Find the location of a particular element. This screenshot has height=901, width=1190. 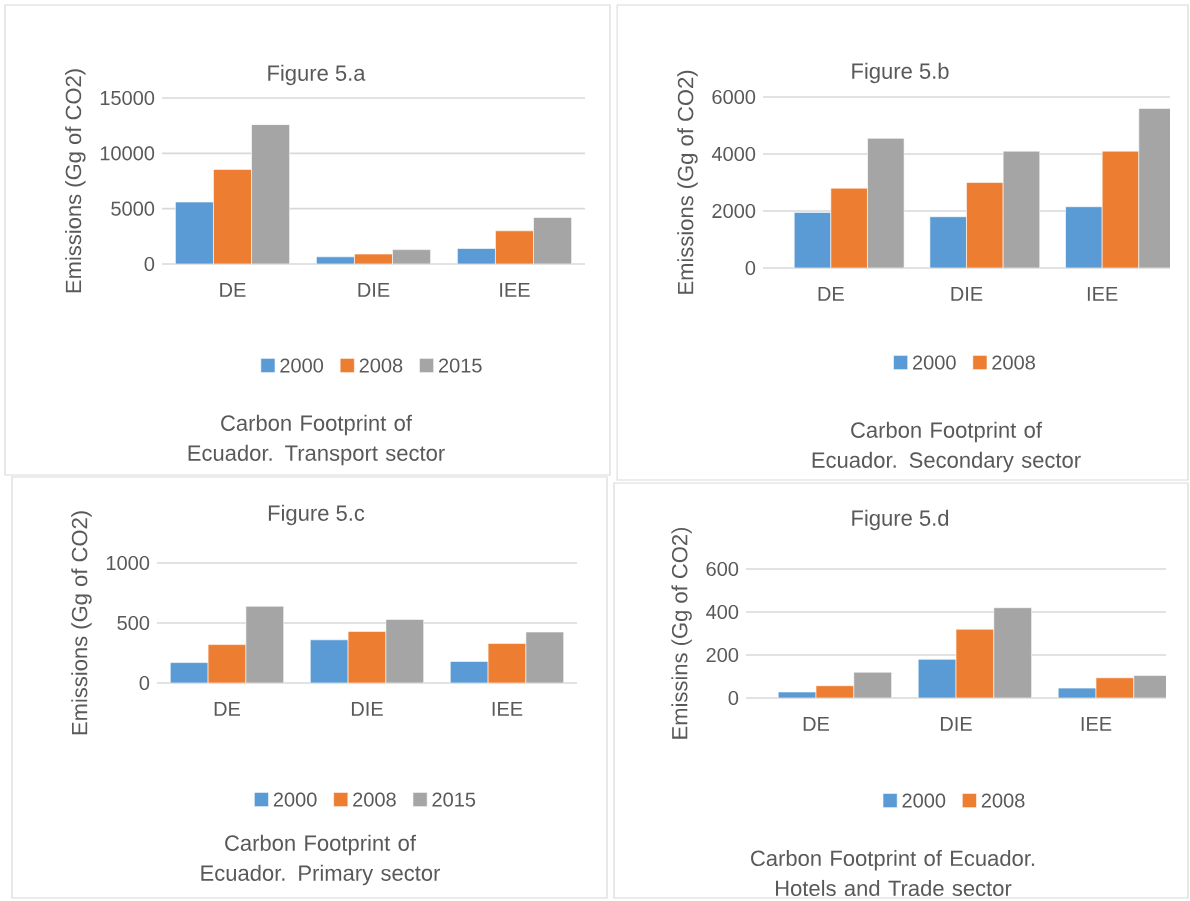

y-tick-label: 400 is located at coordinates (722, 612).